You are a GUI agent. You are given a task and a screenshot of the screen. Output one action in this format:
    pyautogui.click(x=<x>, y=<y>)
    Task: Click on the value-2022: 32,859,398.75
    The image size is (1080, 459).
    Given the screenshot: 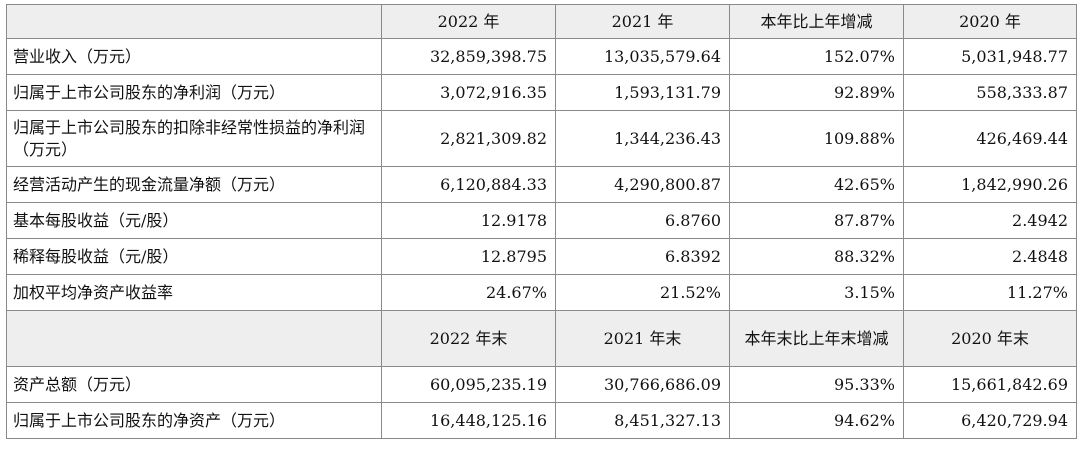 What is the action you would take?
    pyautogui.click(x=468, y=56)
    